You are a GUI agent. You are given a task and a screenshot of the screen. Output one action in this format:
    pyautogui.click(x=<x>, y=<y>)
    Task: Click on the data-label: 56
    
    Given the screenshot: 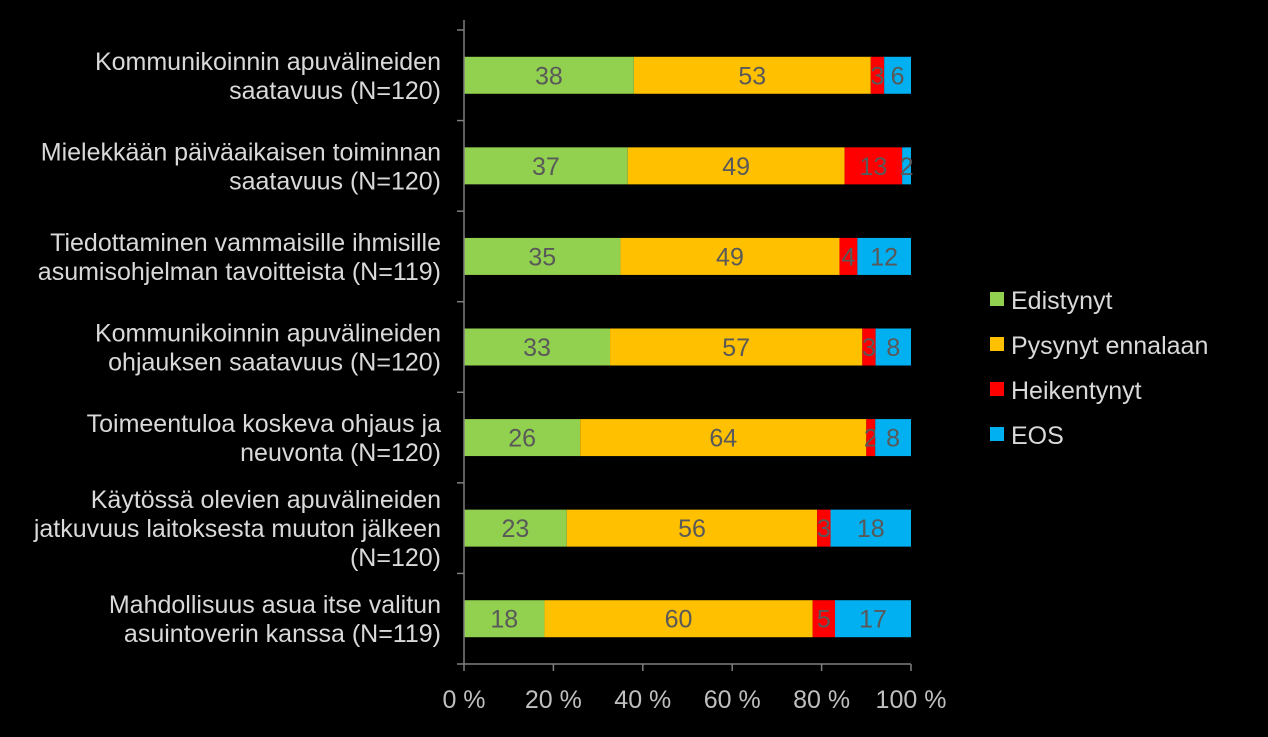 What is the action you would take?
    pyautogui.click(x=692, y=529)
    